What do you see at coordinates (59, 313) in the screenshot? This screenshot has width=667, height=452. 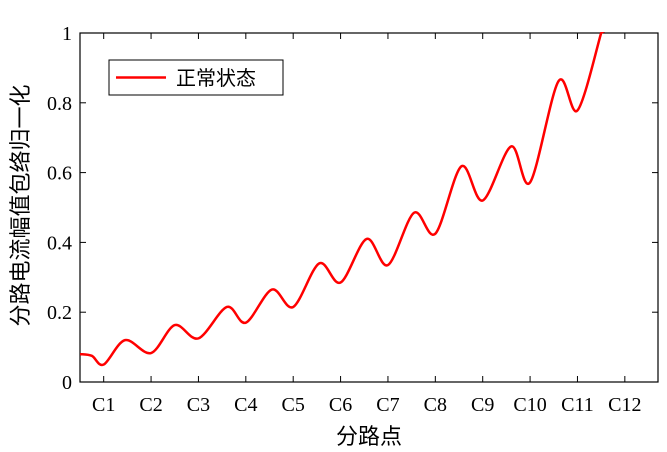 I see `y-tick-label: 0.2` at bounding box center [59, 313].